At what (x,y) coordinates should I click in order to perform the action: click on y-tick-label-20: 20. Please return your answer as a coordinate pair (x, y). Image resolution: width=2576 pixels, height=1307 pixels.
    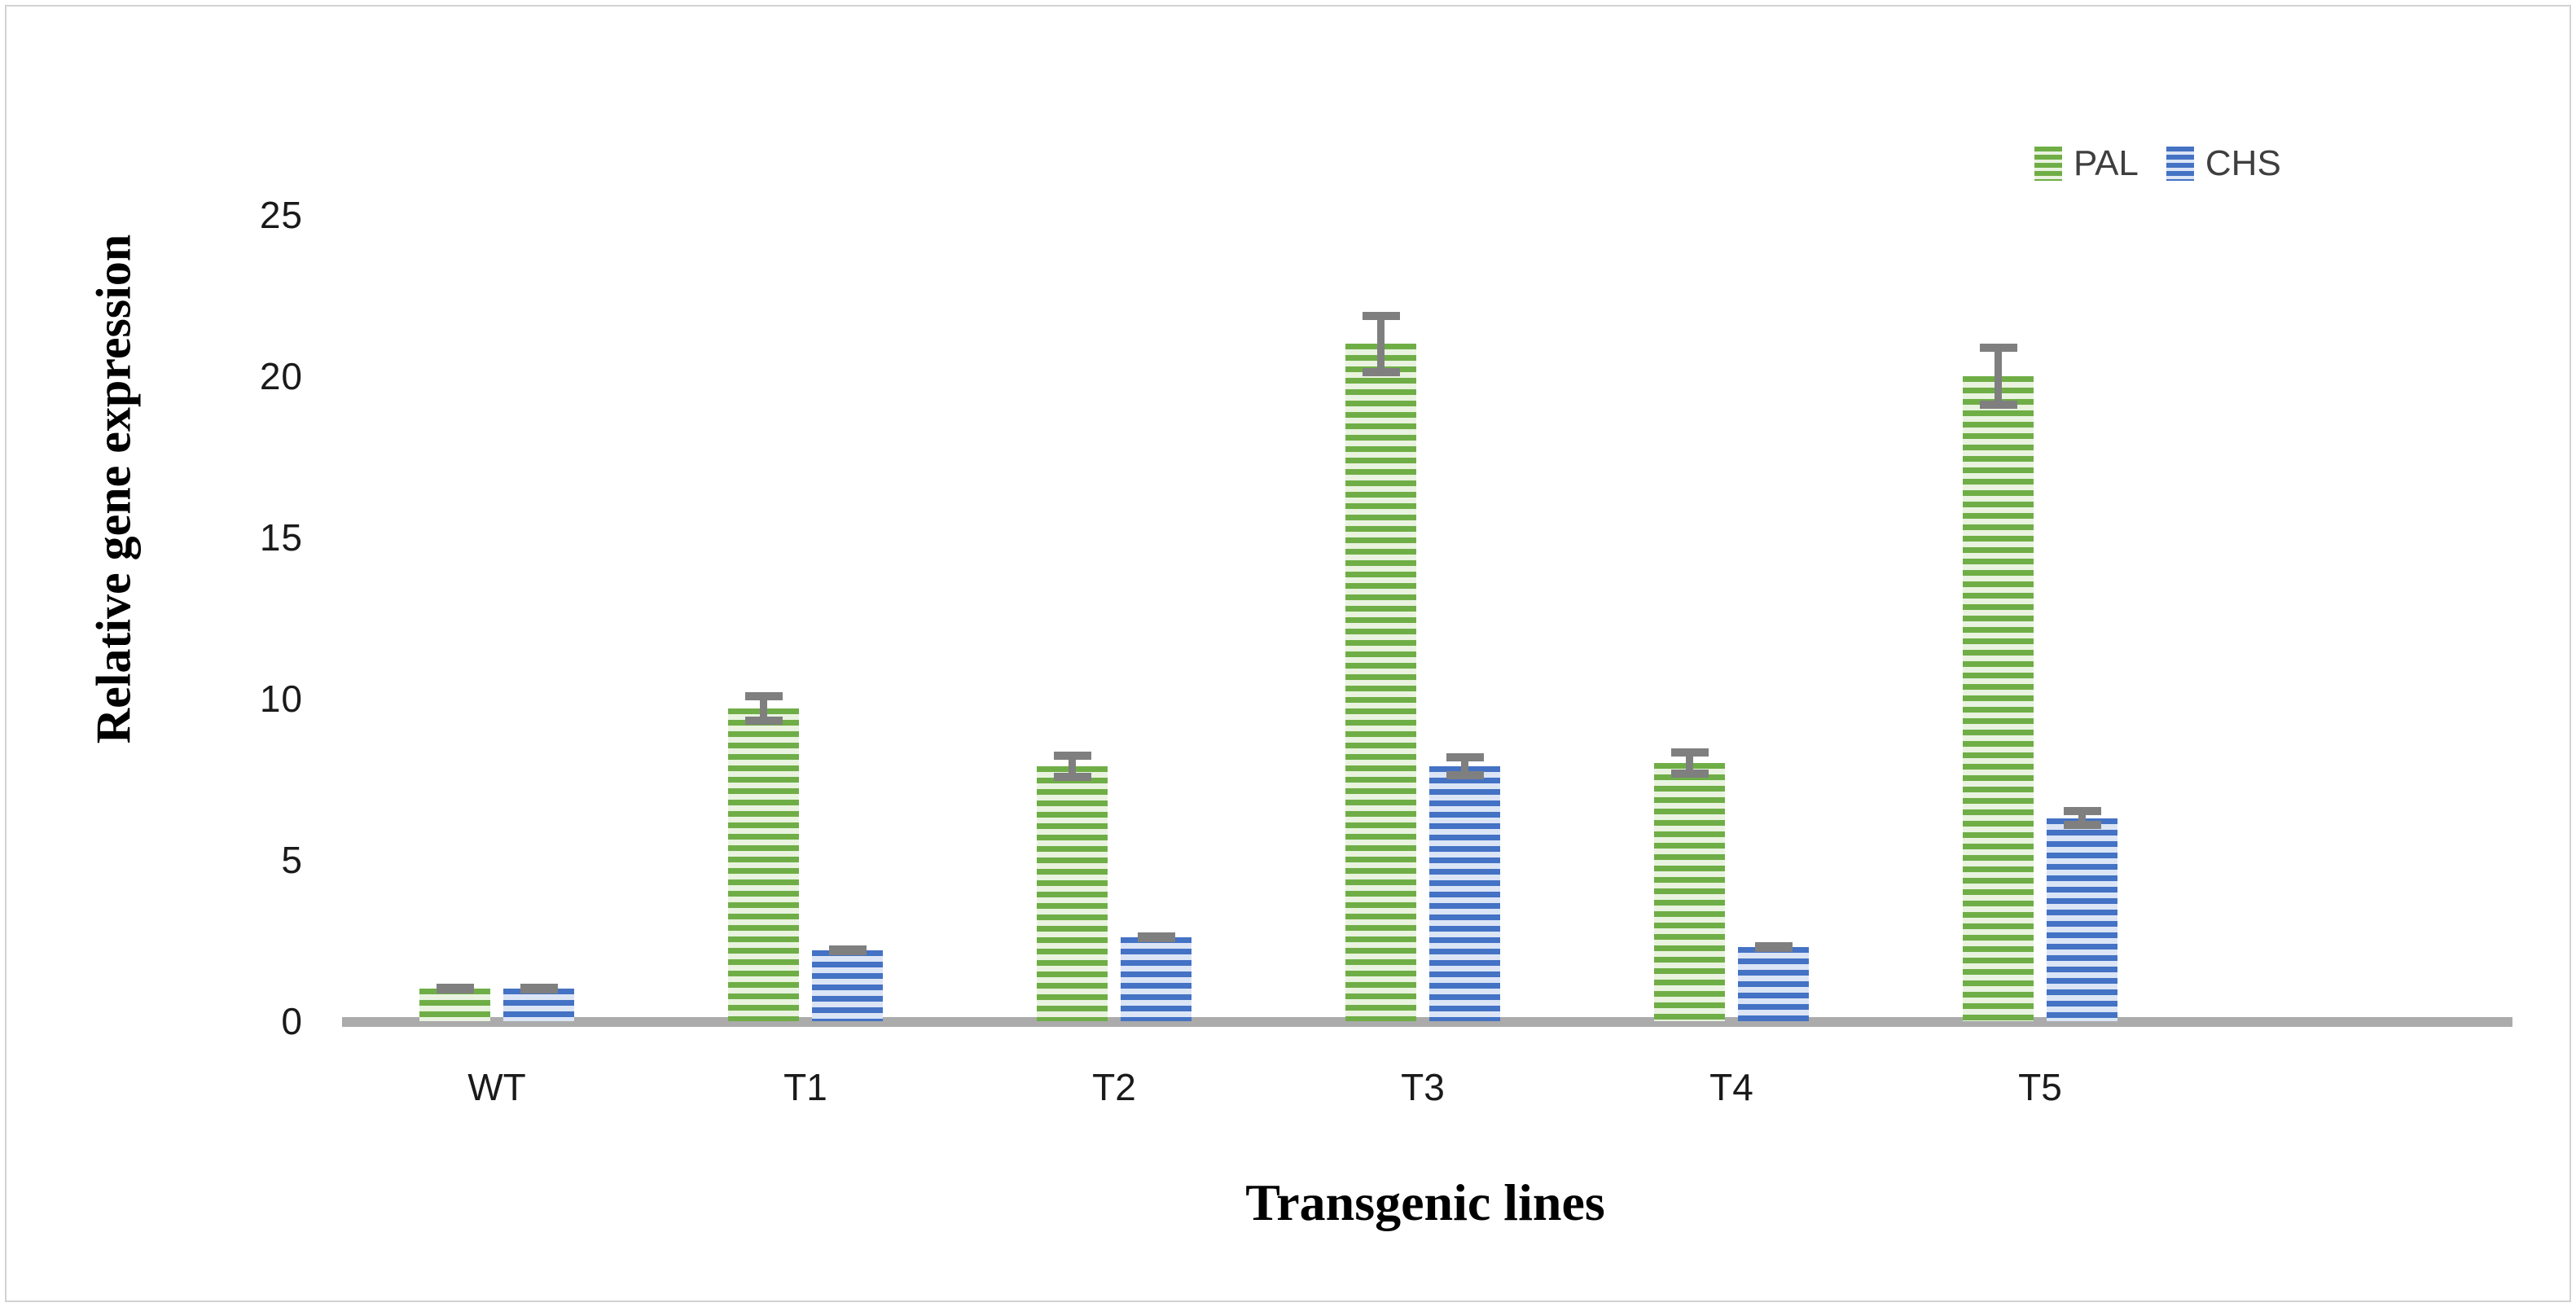
    Looking at the image, I should click on (281, 376).